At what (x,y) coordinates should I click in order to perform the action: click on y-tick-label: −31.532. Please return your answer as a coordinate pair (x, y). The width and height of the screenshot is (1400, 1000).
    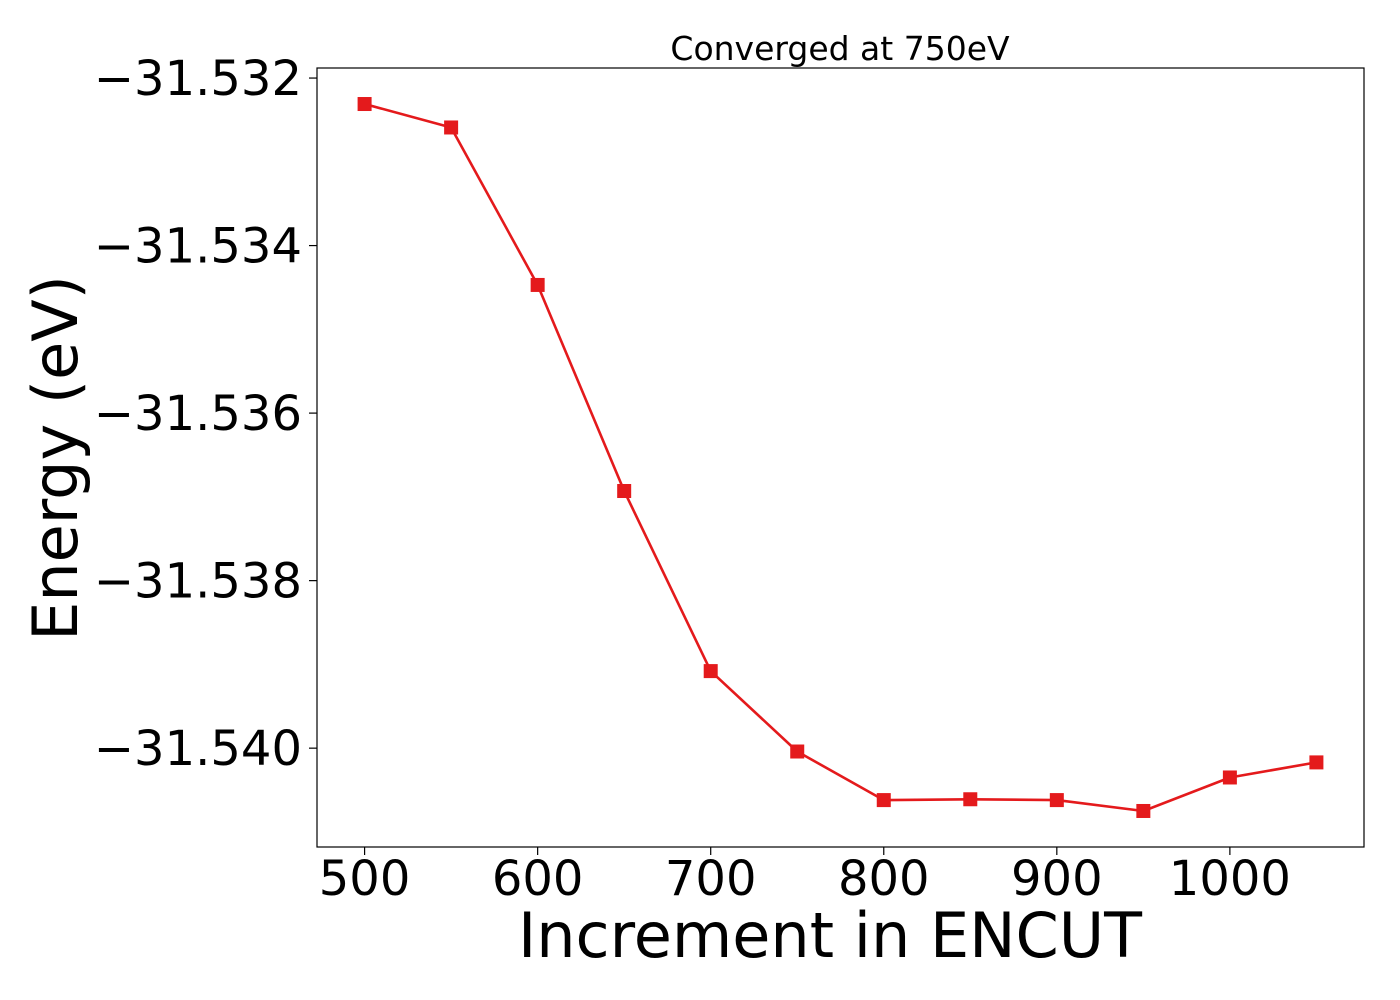
    Looking at the image, I should click on (198, 79).